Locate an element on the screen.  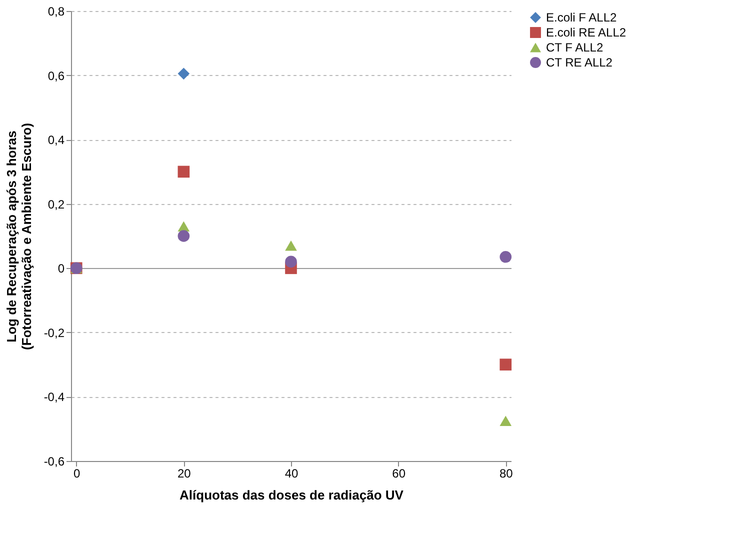
y-axis-title: Log de Recuperação após 3 horas (Fotorreativação e Ambiente Escuro) is located at coordinates (19, 236).